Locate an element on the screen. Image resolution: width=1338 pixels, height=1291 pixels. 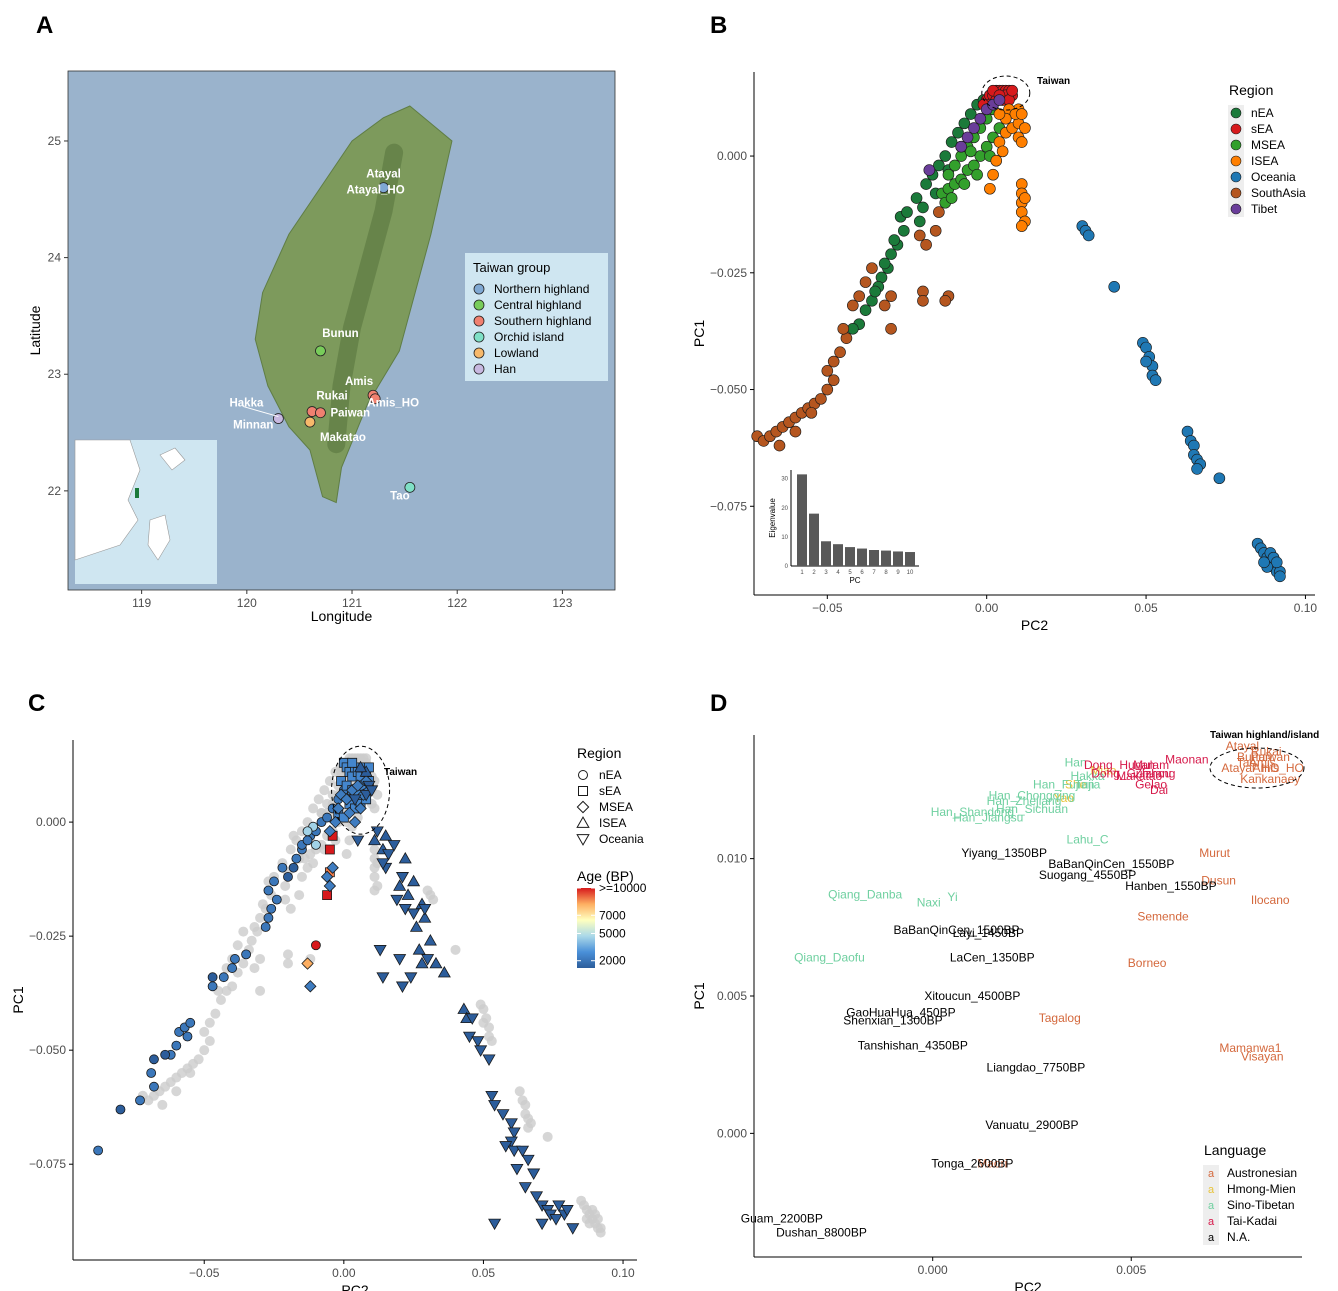
population-label: Kankanaey is located at coordinates (1270, 779).